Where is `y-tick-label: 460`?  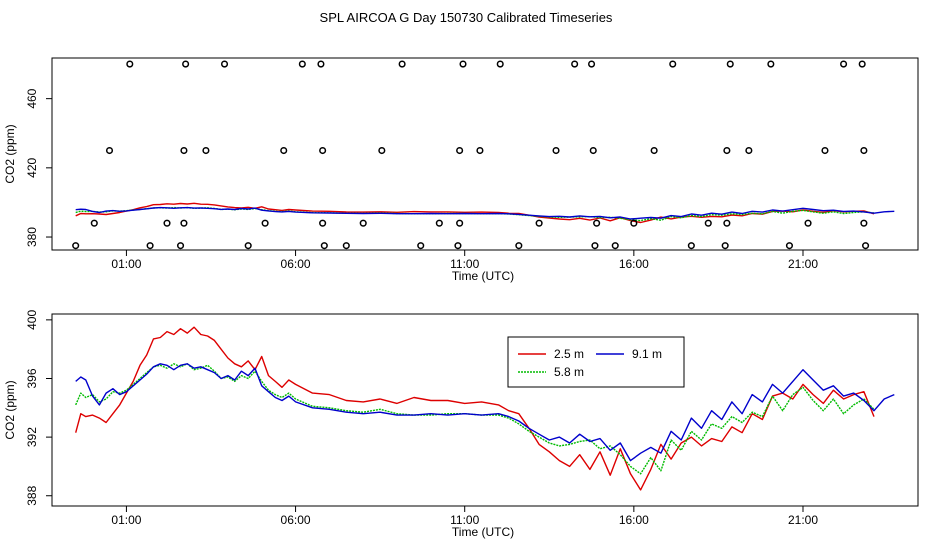
y-tick-label: 460 is located at coordinates (32, 98).